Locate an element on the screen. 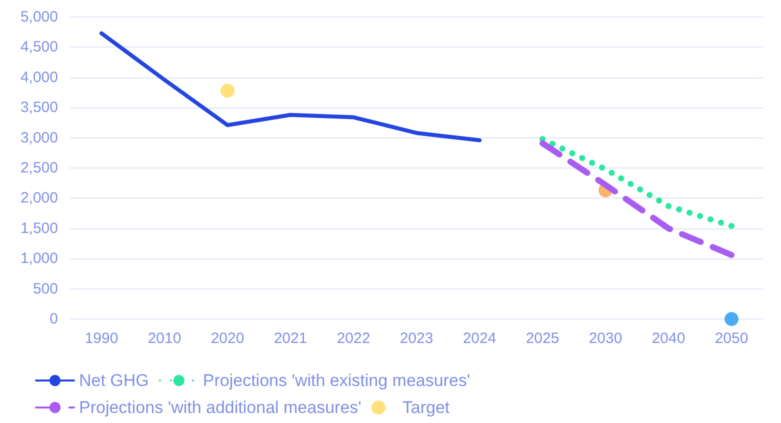 The height and width of the screenshot is (423, 781). x-tick-label: 2022 is located at coordinates (353, 338).